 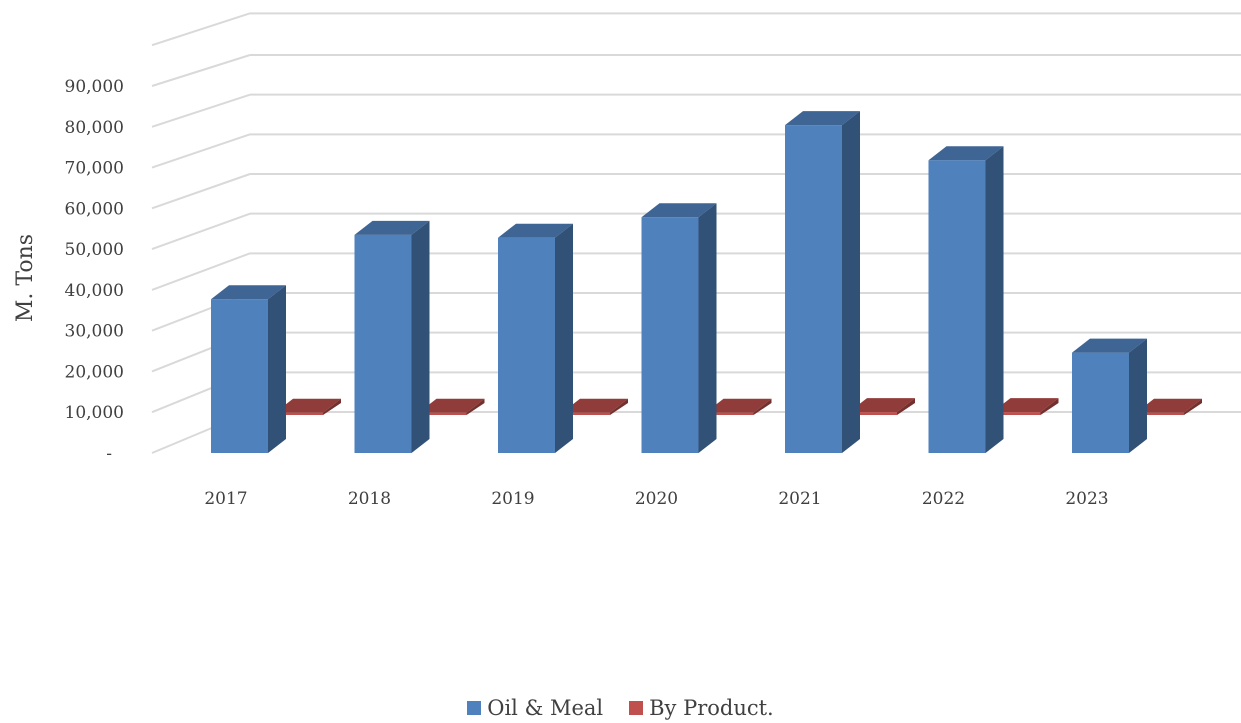 I want to click on x-axis-ticks: 2017 2018 2019 2020 2021 2022 2023, so click(x=656, y=499).